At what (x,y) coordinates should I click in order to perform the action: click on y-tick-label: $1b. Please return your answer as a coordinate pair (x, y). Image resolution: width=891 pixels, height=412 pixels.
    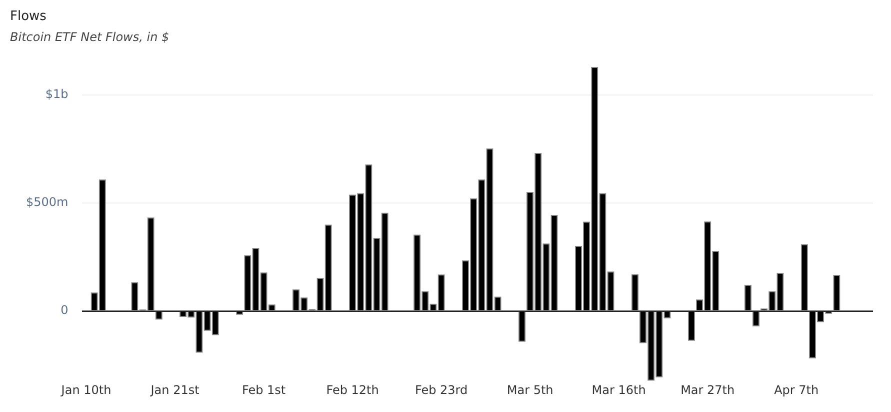
    Looking at the image, I should click on (56, 94).